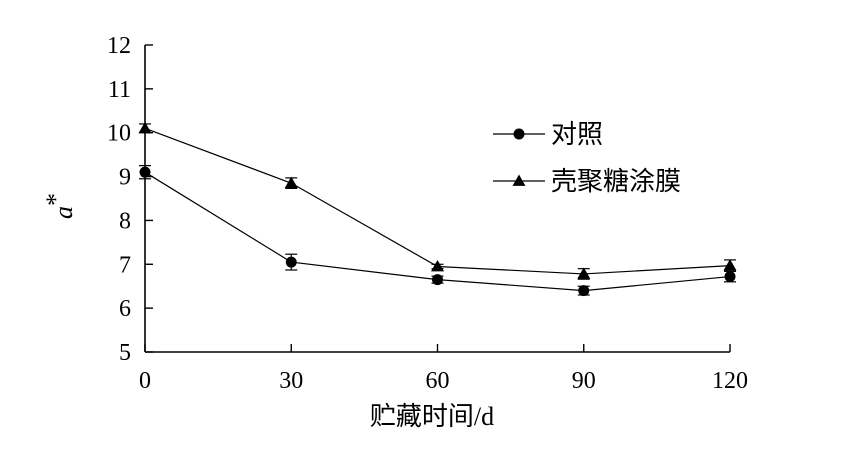 The width and height of the screenshot is (865, 455). What do you see at coordinates (125, 221) in the screenshot?
I see `y-tick-label: 8` at bounding box center [125, 221].